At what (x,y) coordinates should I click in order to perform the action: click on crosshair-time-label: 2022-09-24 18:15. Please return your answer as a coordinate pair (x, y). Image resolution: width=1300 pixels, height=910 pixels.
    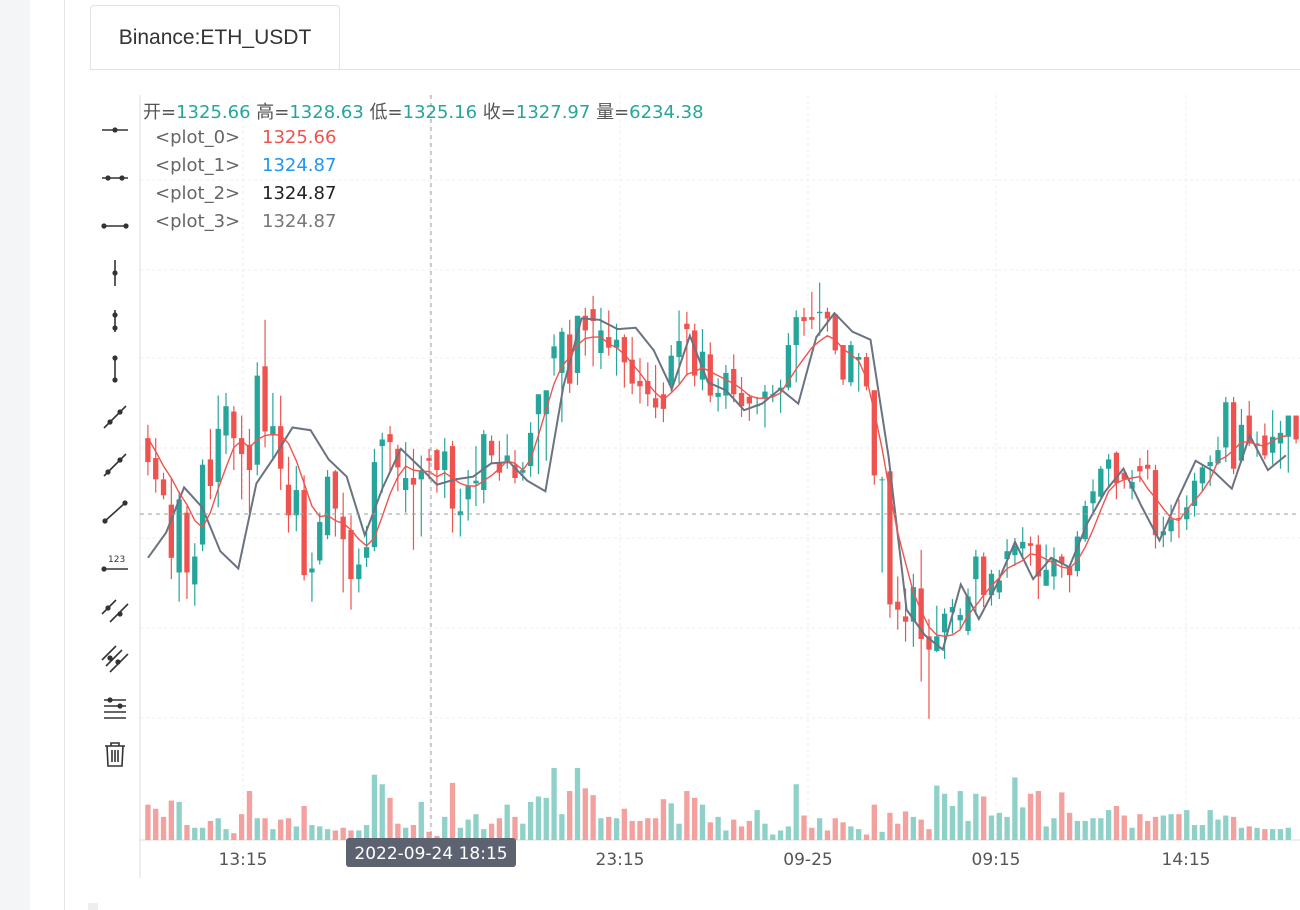
    Looking at the image, I should click on (430, 854).